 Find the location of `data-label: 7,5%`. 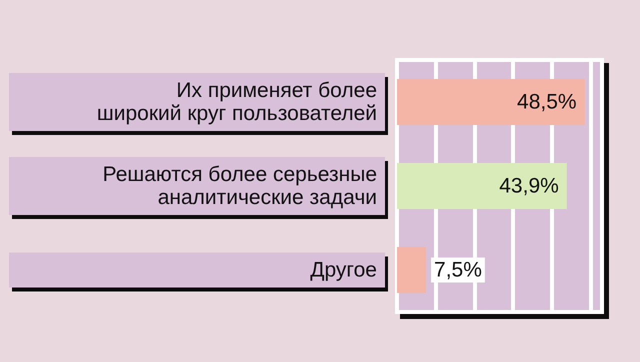

data-label: 7,5% is located at coordinates (458, 270).